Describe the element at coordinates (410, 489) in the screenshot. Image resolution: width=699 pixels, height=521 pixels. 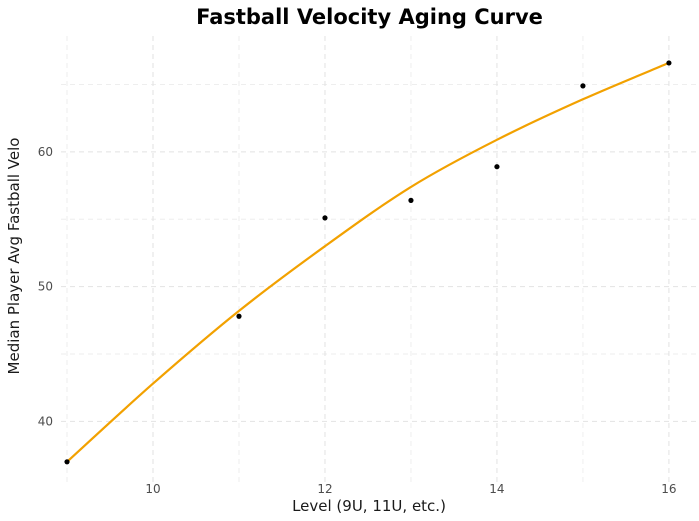
I see `x-axis-ticks: 10 12 14 16` at that location.